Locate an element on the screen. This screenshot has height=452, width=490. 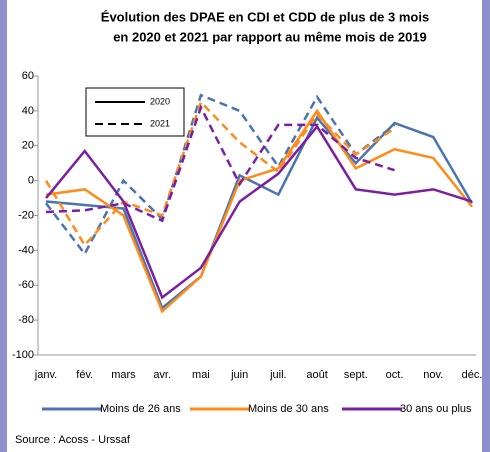
y-tick-label: -20 is located at coordinates (26, 215).